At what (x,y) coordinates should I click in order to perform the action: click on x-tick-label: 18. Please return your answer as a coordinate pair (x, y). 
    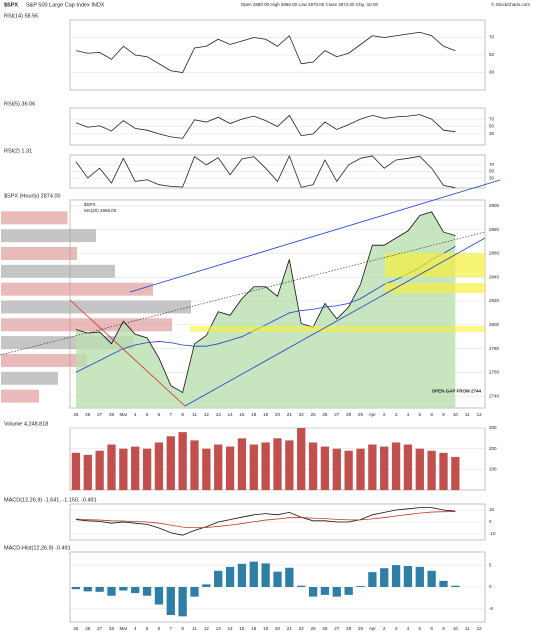
    Looking at the image, I should click on (254, 414).